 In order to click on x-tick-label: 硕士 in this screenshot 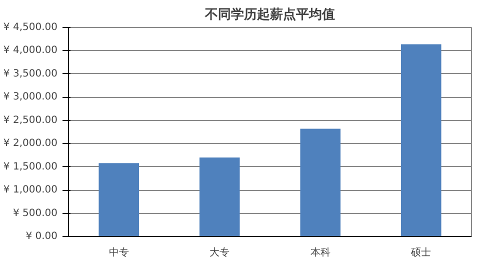, I will do `click(421, 252)`.